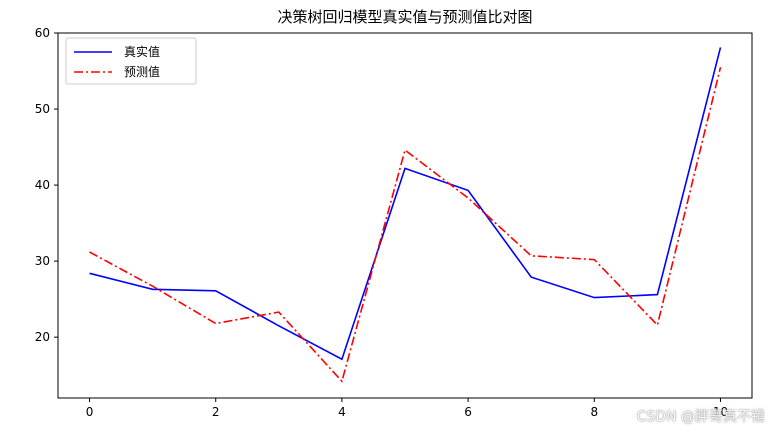 This screenshot has width=781, height=436. Describe the element at coordinates (142, 51) in the screenshot. I see `legend-label: 真实值` at that location.